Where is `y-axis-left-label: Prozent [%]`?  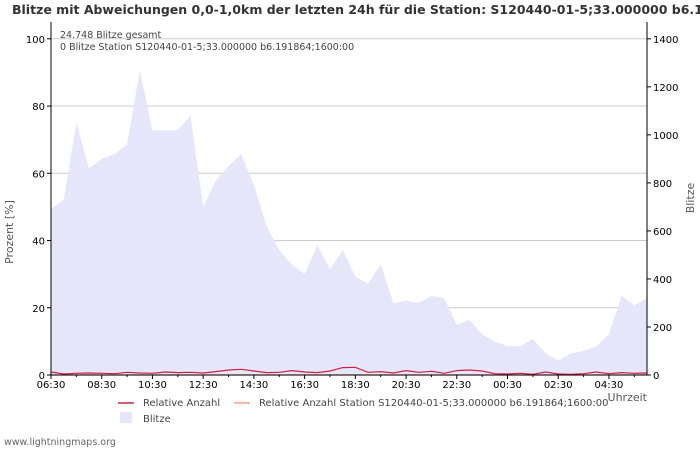
y-axis-left-label: Prozent [%] is located at coordinates (9, 232).